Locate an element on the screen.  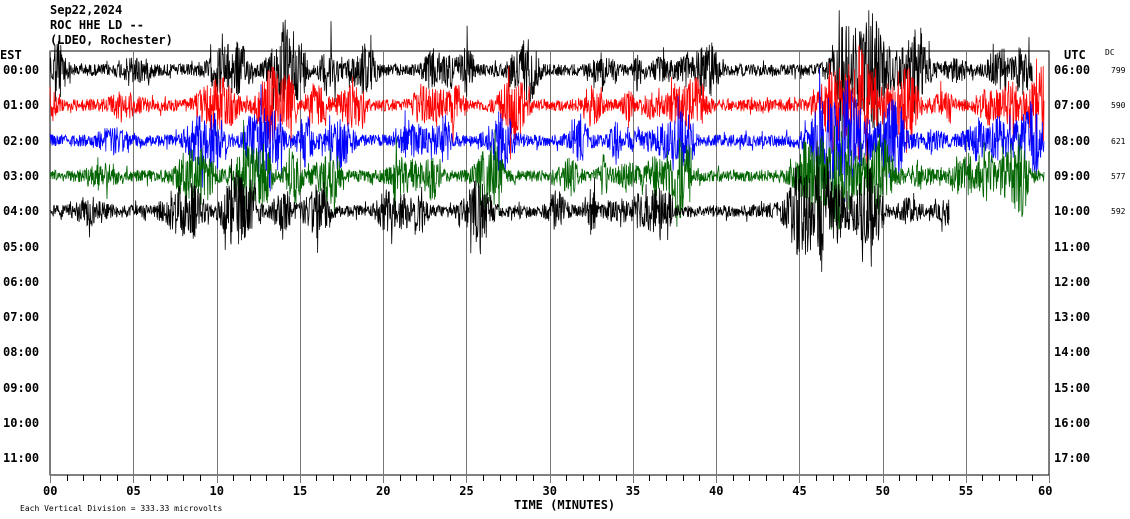
est-row-label: 09:00 is located at coordinates (21, 387).